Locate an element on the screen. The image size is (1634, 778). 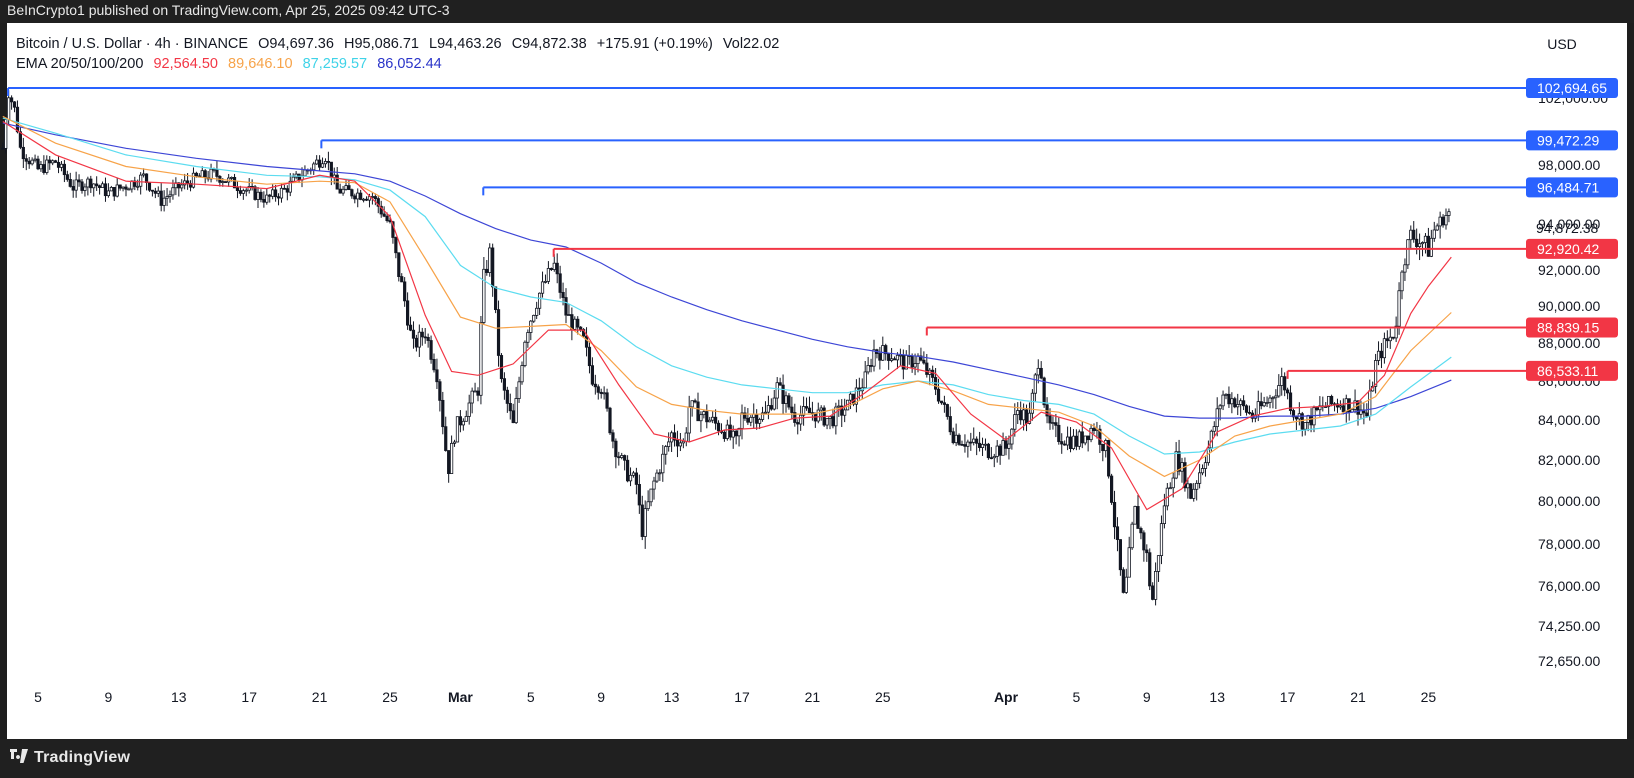
symbol-label: Bitcoin / U.S. Dollar · 4h · BINANCE is located at coordinates (132, 44).